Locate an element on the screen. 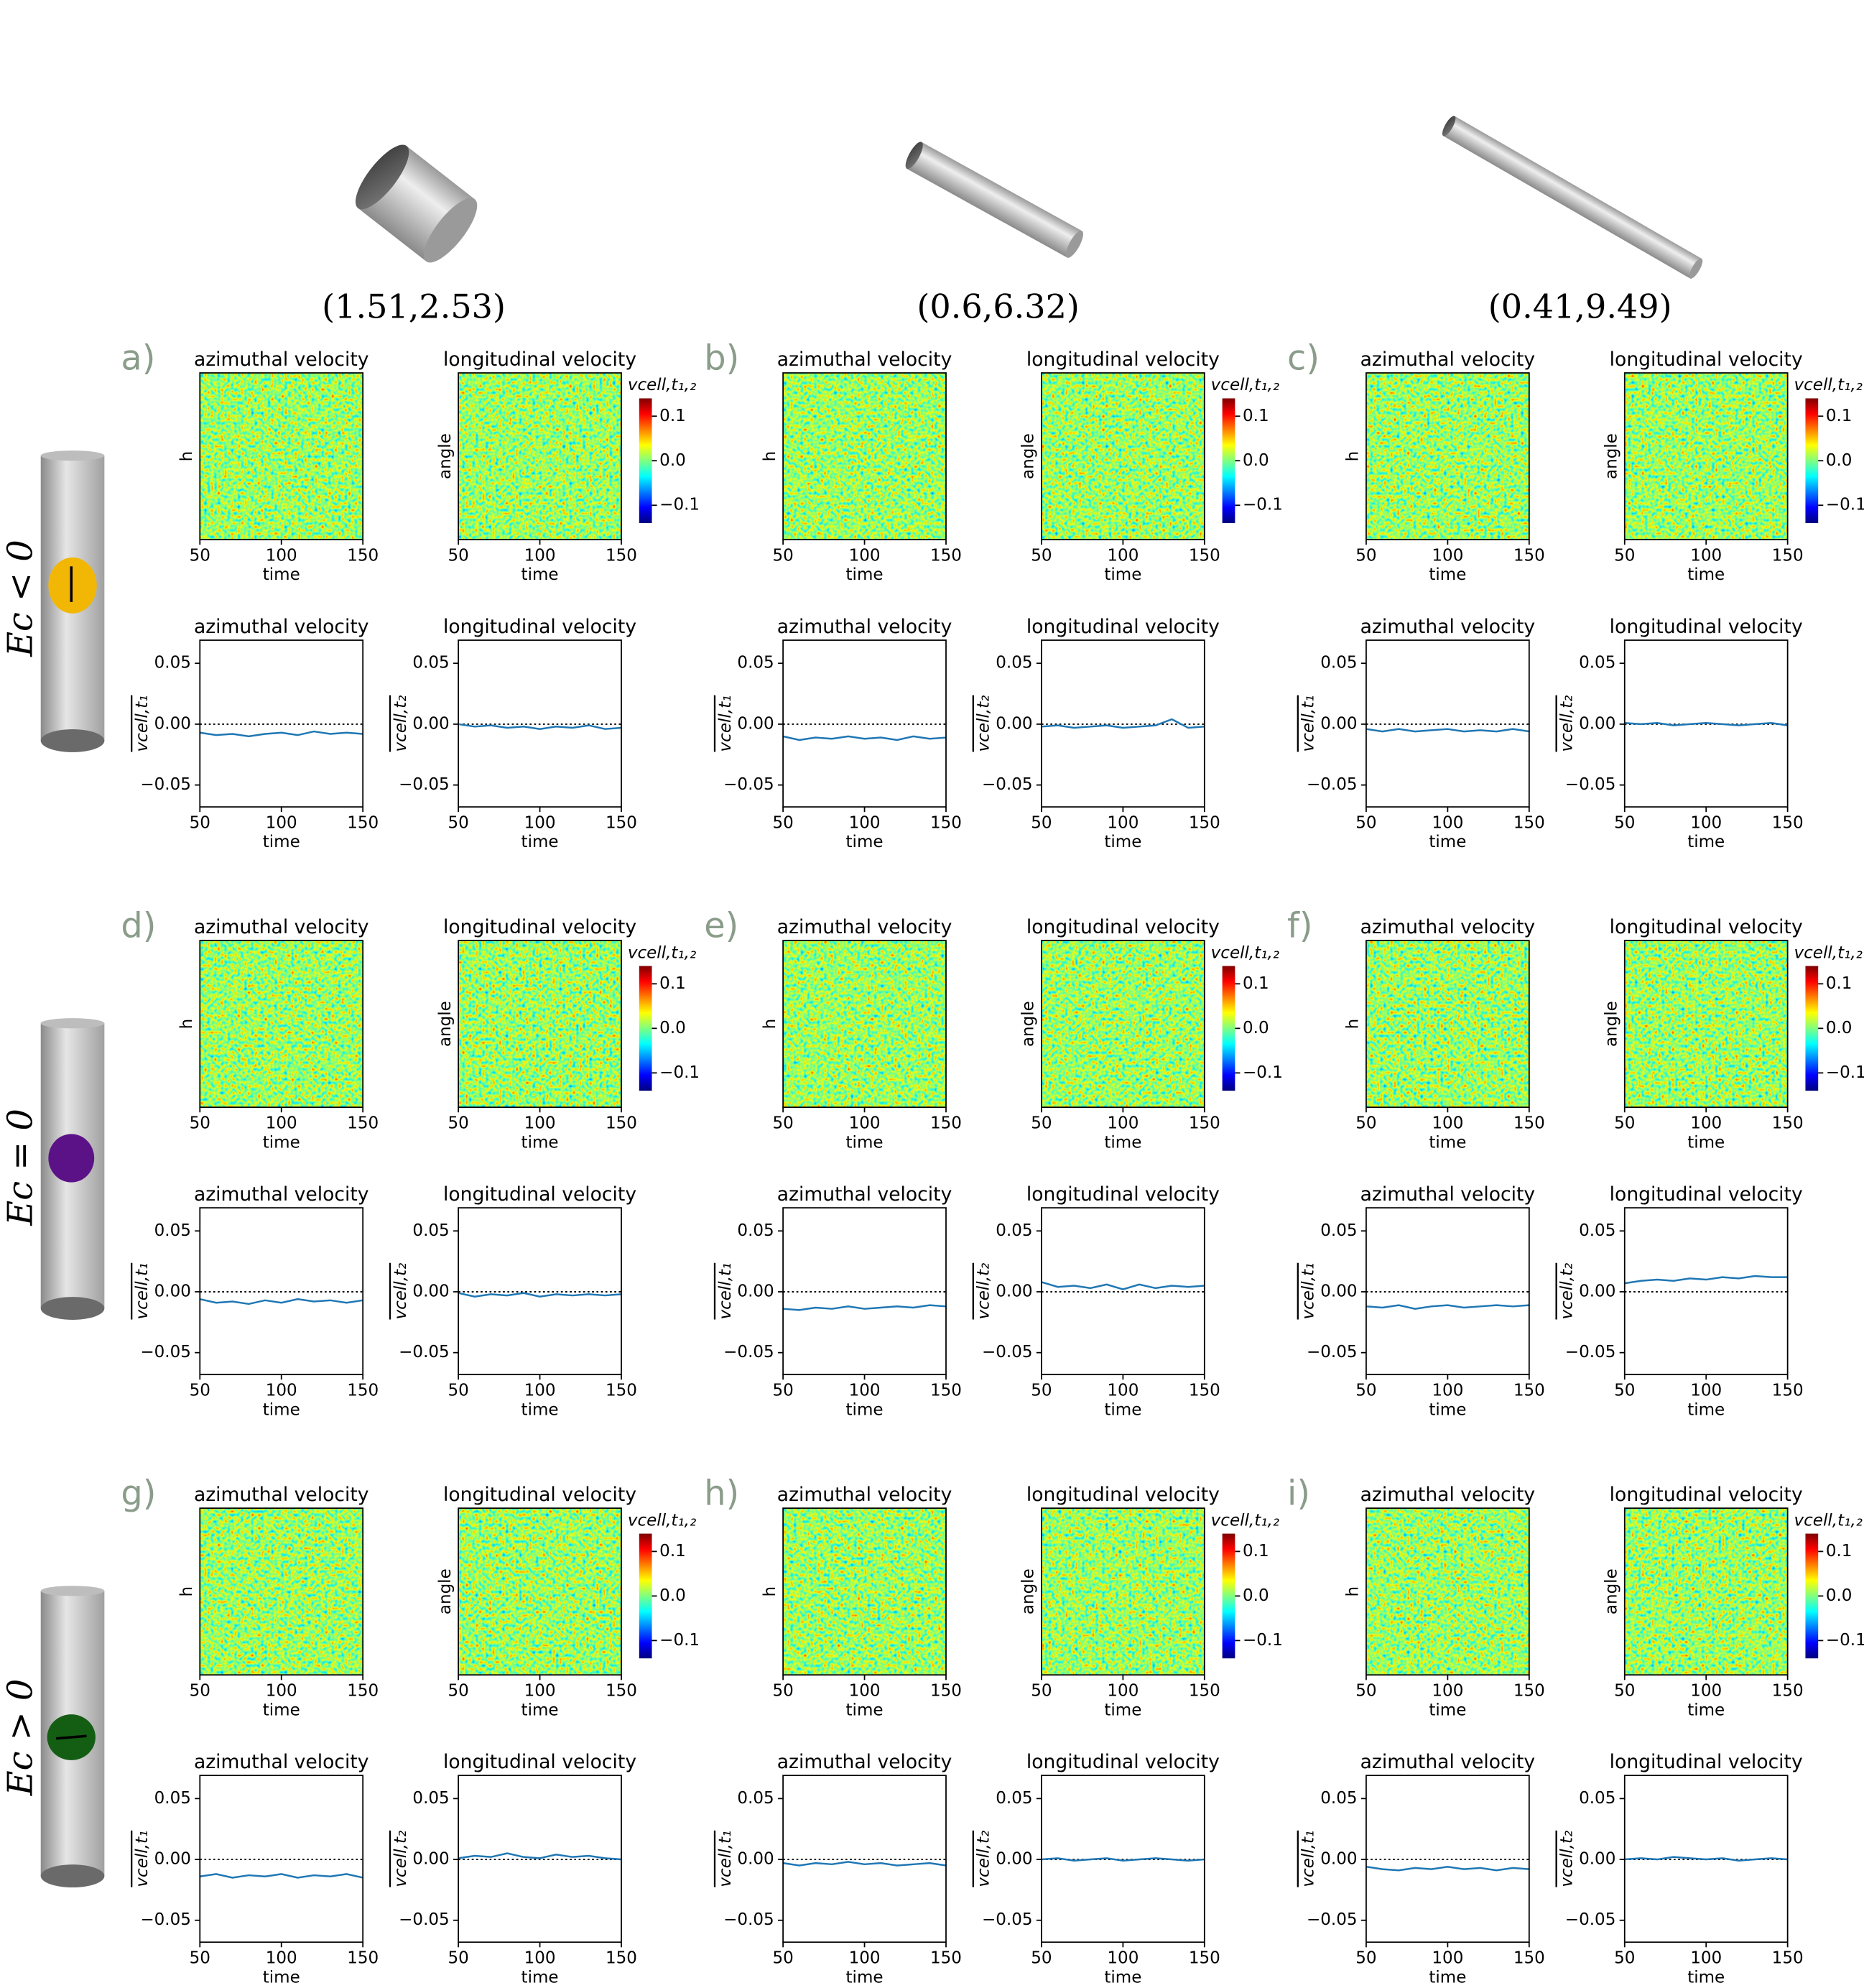  panel-label: a) is located at coordinates (138, 358).